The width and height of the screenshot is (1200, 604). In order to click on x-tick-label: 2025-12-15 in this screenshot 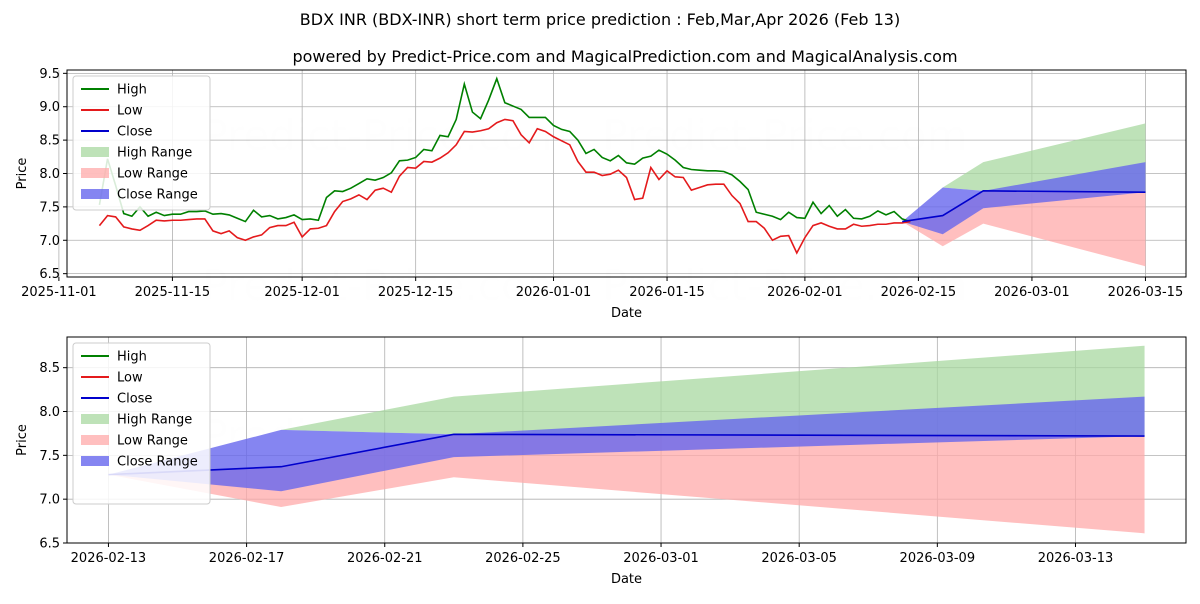, I will do `click(416, 292)`.